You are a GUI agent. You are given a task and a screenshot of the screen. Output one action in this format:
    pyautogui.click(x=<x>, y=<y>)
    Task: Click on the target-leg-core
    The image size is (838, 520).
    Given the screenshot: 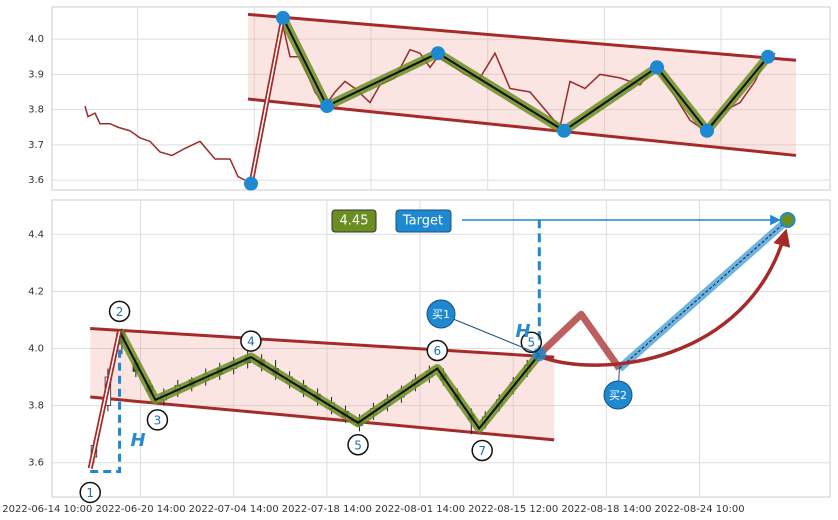 What is the action you would take?
    pyautogui.click(x=703, y=294)
    